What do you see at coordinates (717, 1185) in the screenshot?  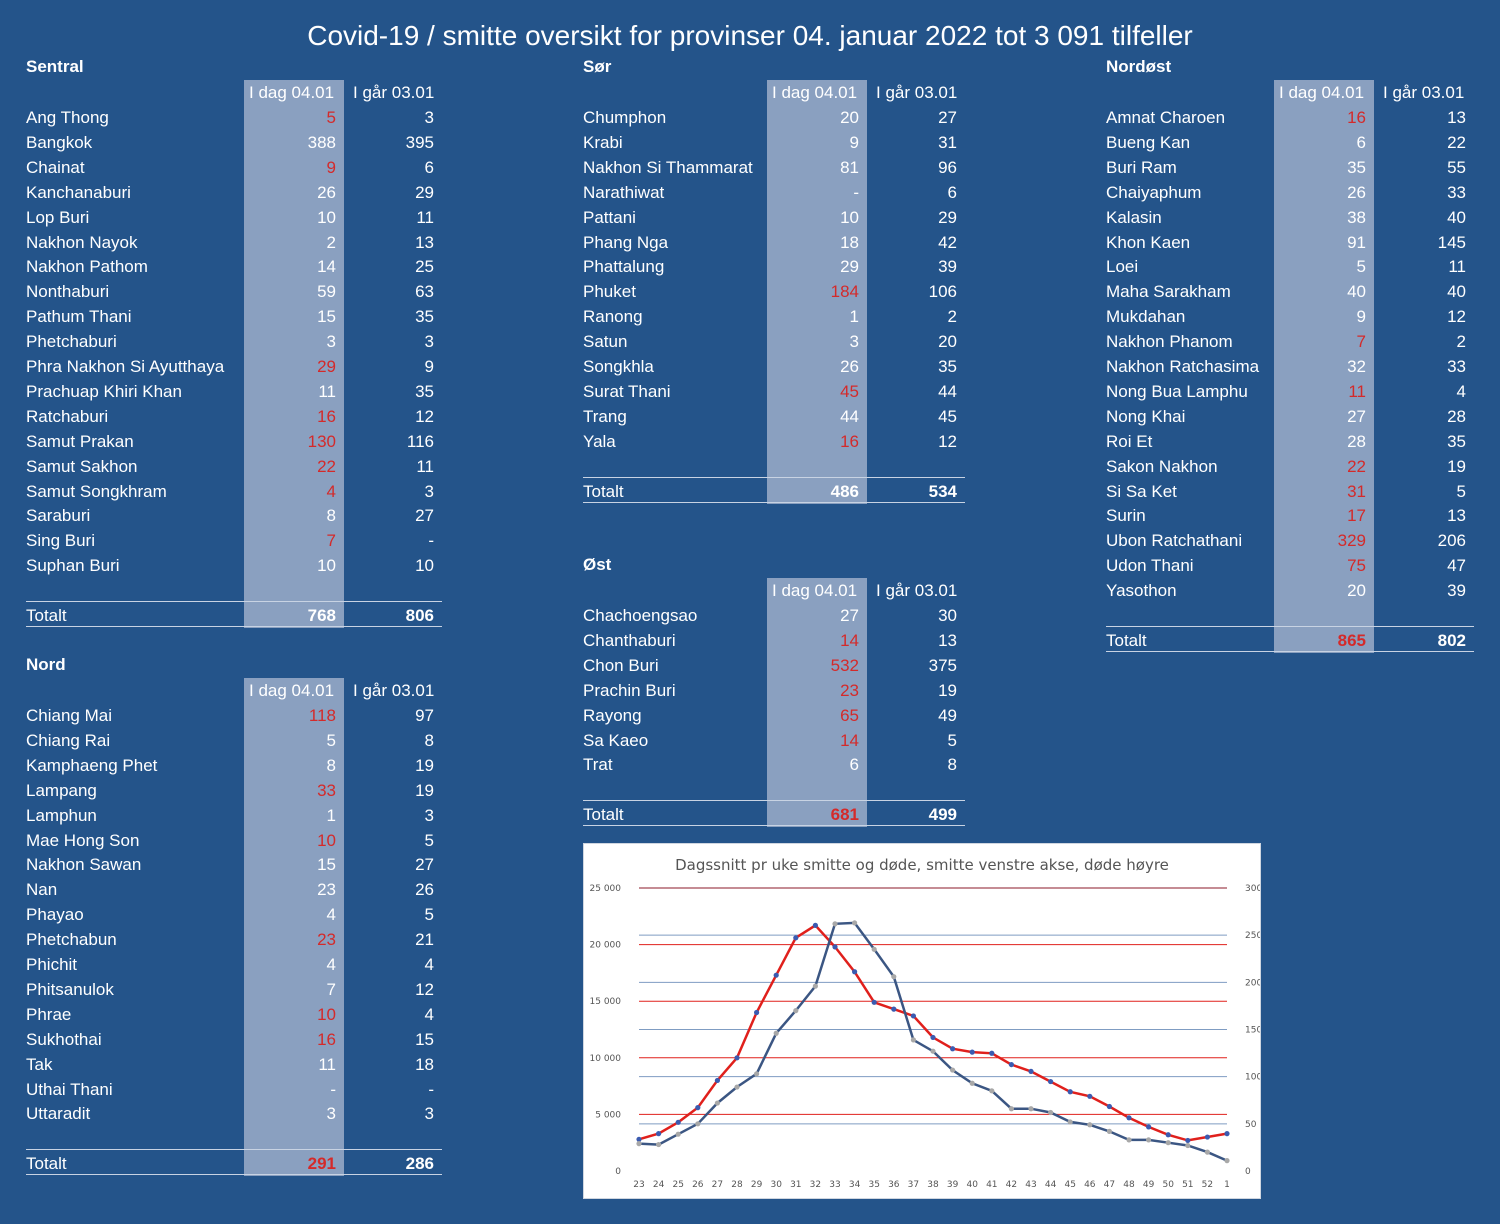 I see `x-tick-label: 27` at bounding box center [717, 1185].